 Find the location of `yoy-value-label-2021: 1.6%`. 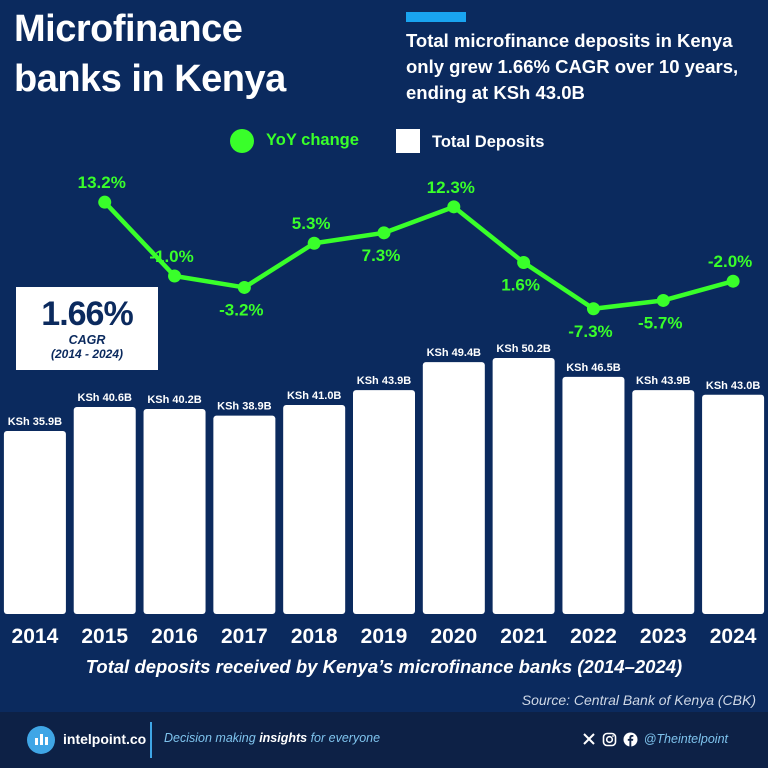

yoy-value-label-2021: 1.6% is located at coordinates (520, 284).